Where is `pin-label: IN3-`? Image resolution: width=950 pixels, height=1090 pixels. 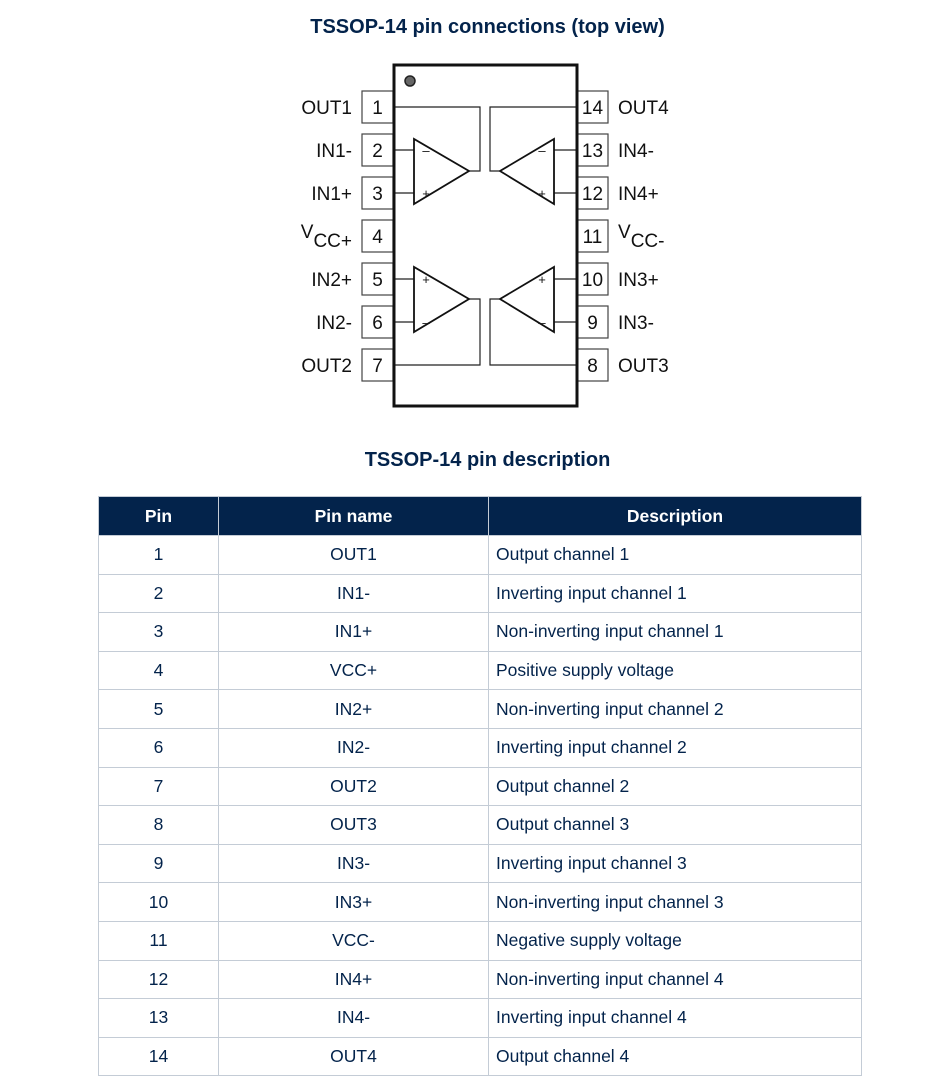 pin-label: IN3- is located at coordinates (636, 323).